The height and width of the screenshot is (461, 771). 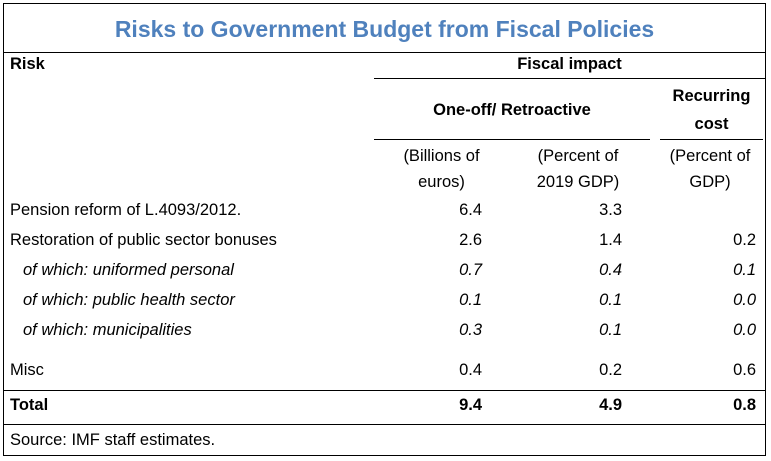 I want to click on unit2-line1: (Percent of, so click(x=578, y=156).